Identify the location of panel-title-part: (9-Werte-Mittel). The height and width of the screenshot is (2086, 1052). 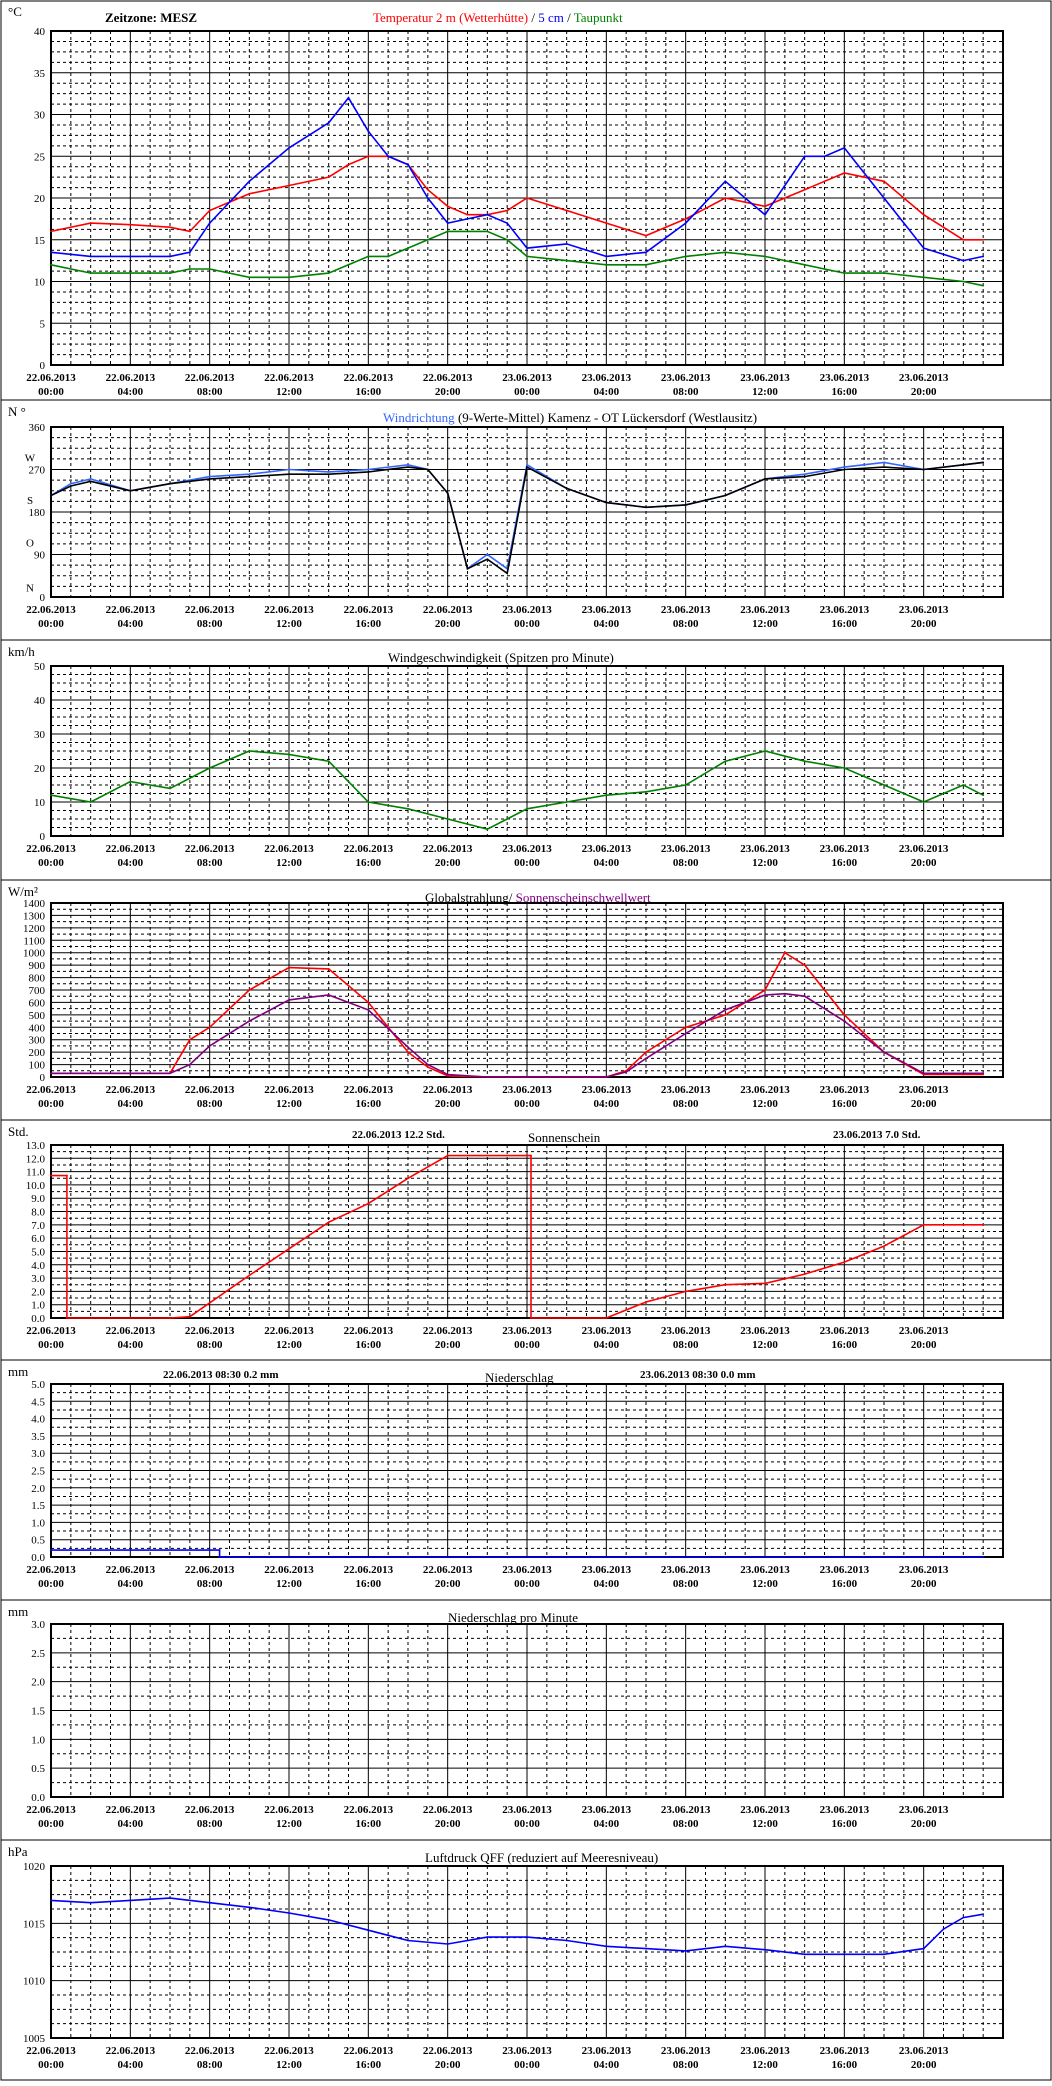
(500, 417).